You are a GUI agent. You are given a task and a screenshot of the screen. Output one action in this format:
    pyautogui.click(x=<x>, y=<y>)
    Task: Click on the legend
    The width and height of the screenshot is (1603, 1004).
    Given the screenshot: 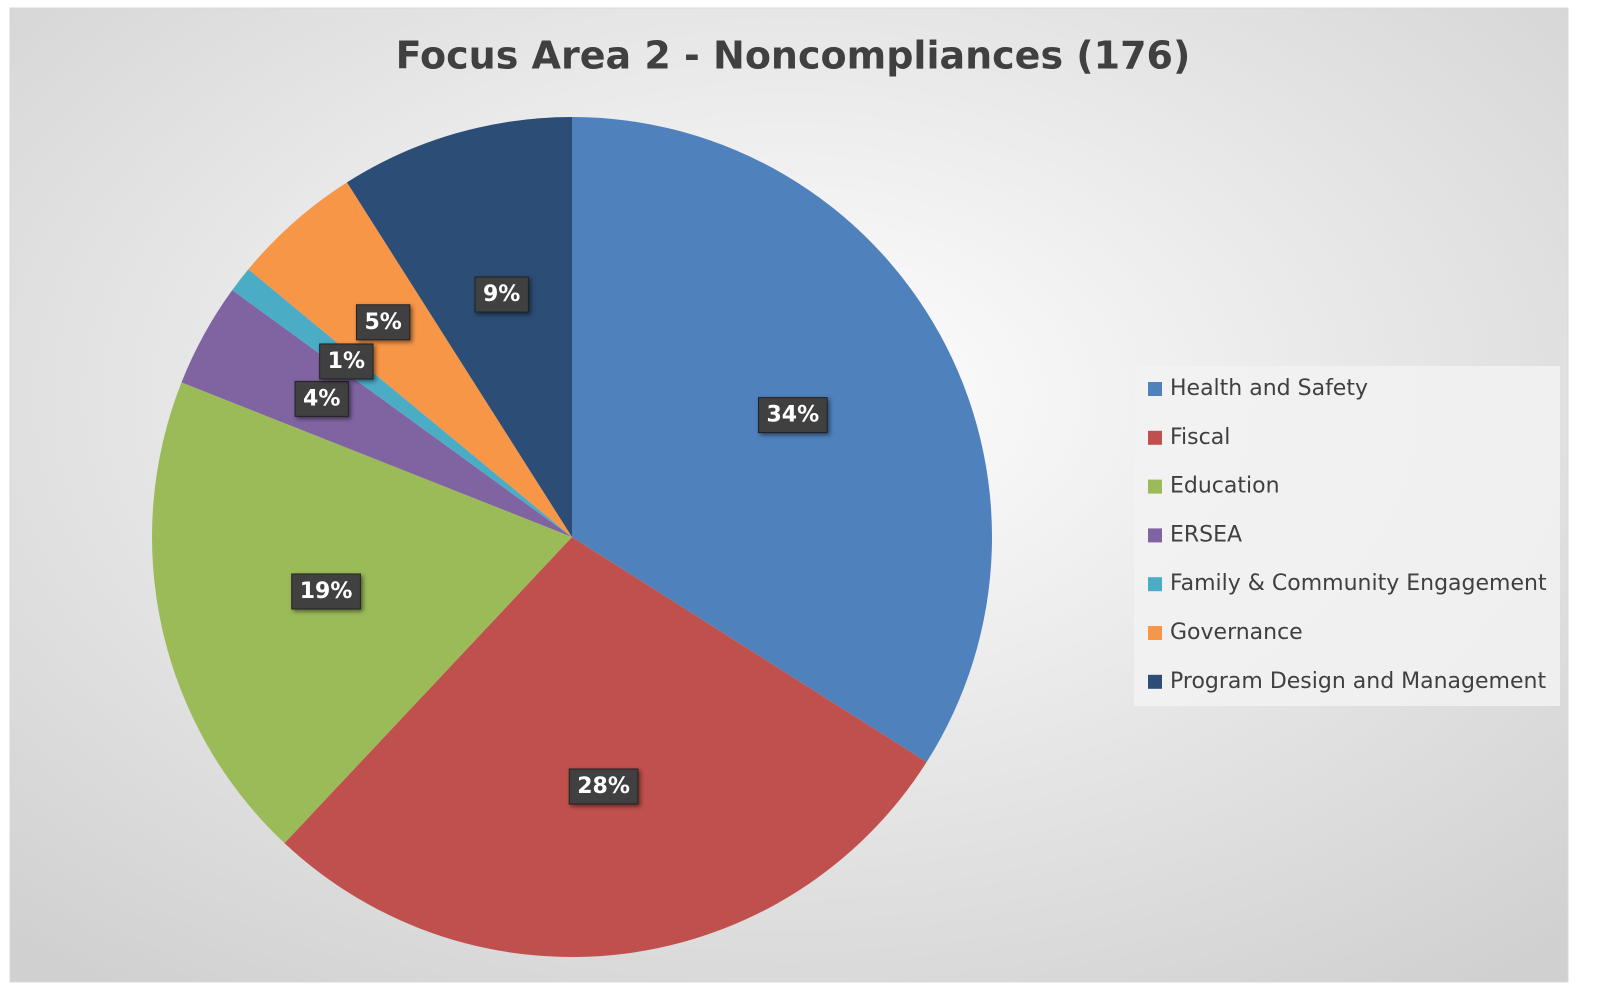 What is the action you would take?
    pyautogui.click(x=1347, y=536)
    